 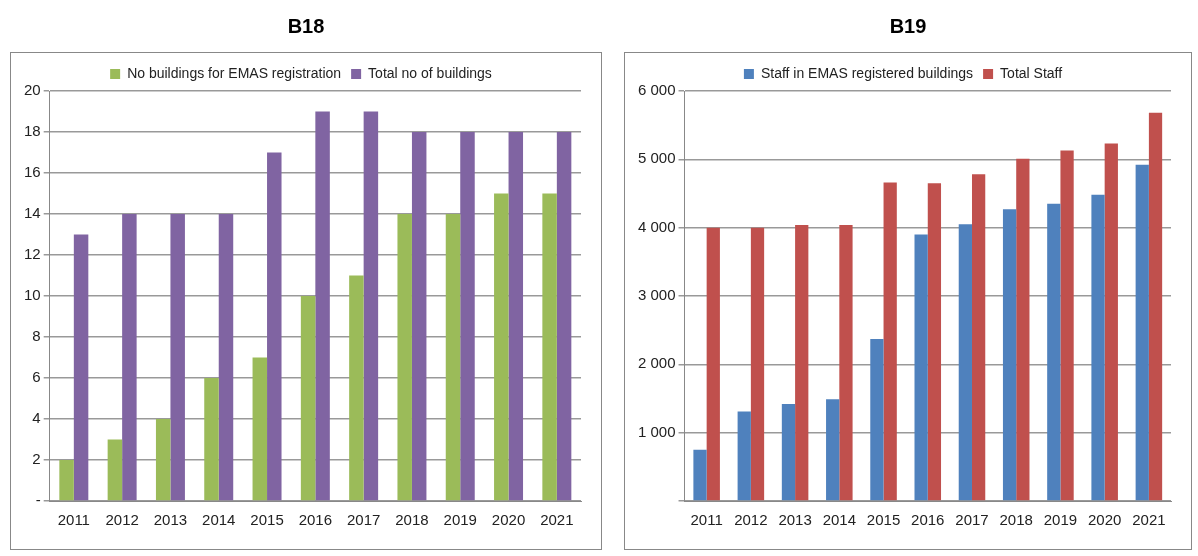 I want to click on y-tick-label: 2 000, so click(x=656, y=363).